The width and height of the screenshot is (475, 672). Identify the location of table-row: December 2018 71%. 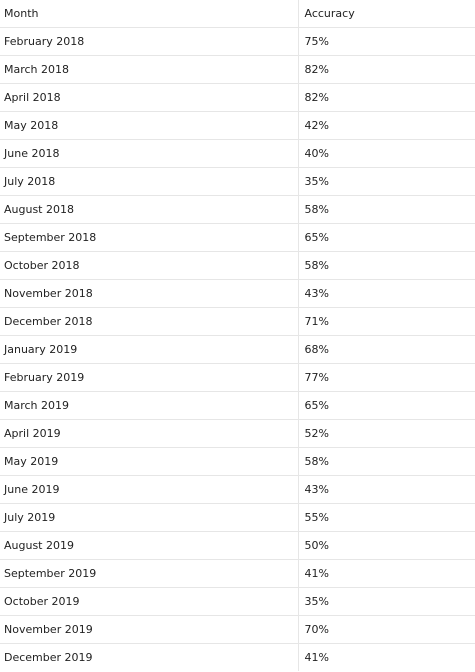
(237, 321).